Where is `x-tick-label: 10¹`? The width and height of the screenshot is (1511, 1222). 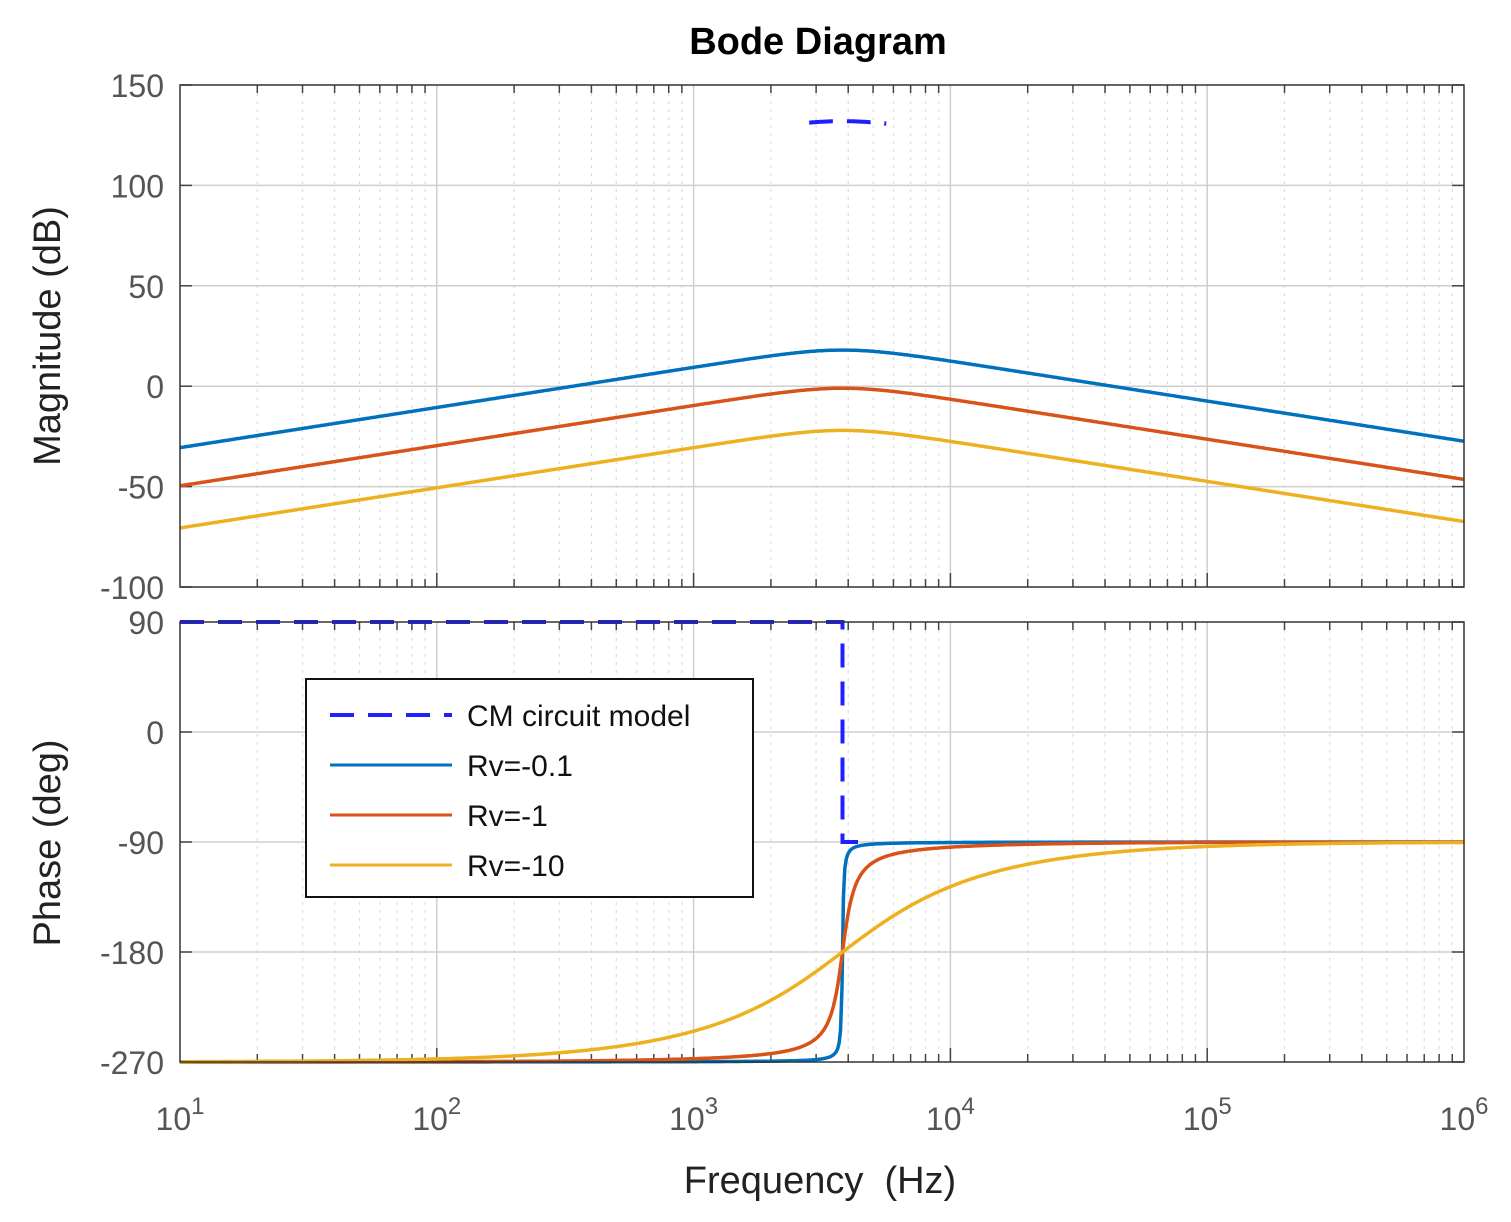
x-tick-label: 10¹ is located at coordinates (180, 1115).